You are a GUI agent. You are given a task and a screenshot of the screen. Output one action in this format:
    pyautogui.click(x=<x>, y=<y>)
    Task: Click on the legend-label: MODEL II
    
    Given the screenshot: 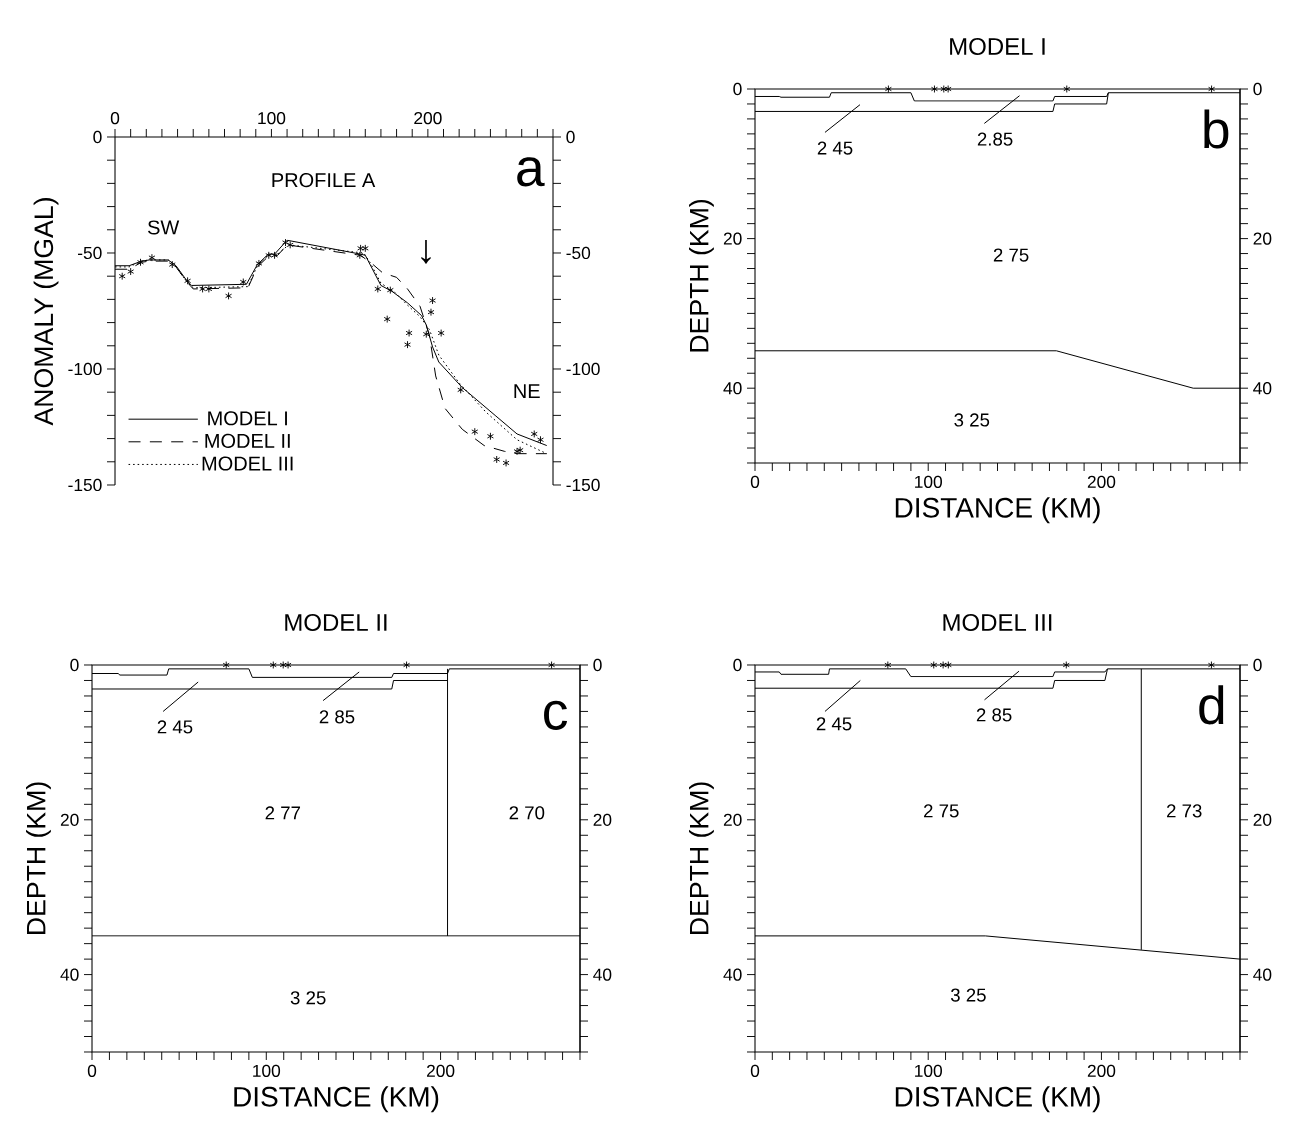 What is the action you would take?
    pyautogui.click(x=247, y=440)
    